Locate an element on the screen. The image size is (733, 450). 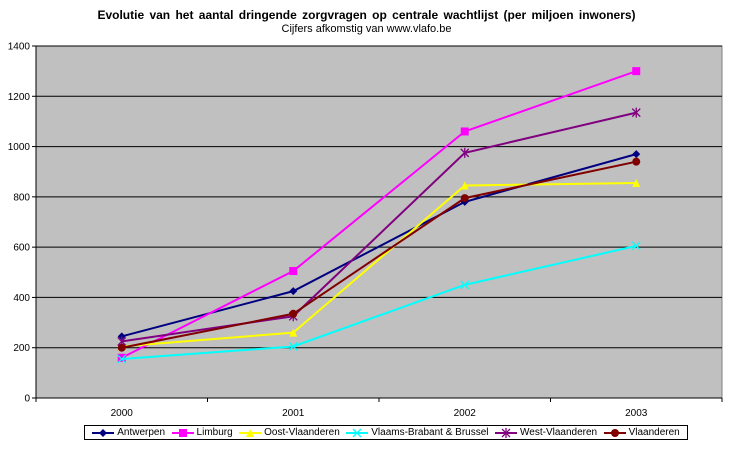
point-vlaams-brabant-brussel-2003-marker is located at coordinates (636, 246).